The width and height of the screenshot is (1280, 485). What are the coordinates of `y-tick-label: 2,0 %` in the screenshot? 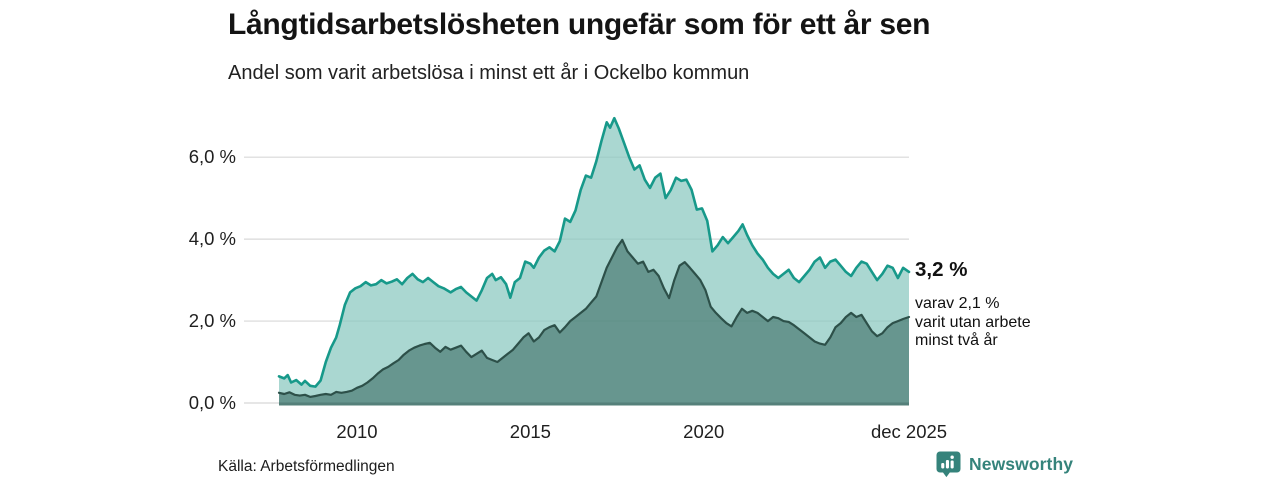 It's located at (212, 321).